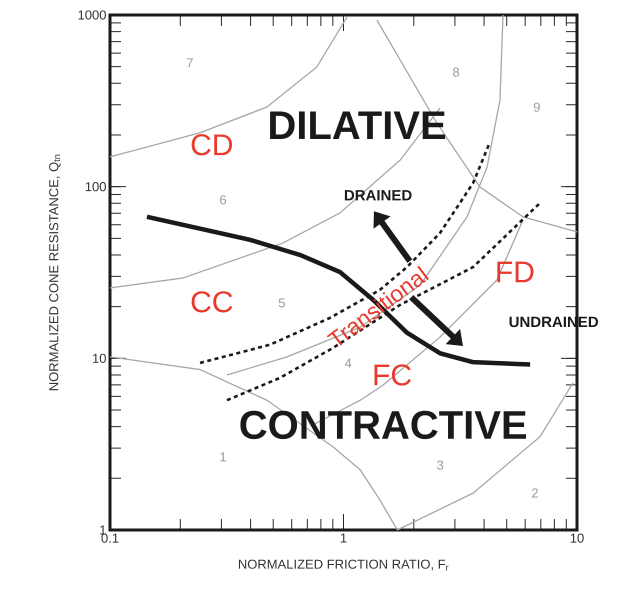  What do you see at coordinates (343, 565) in the screenshot?
I see `x-axis-title: NORMALIZED FRICTION RATIO, F$_{r}$` at bounding box center [343, 565].